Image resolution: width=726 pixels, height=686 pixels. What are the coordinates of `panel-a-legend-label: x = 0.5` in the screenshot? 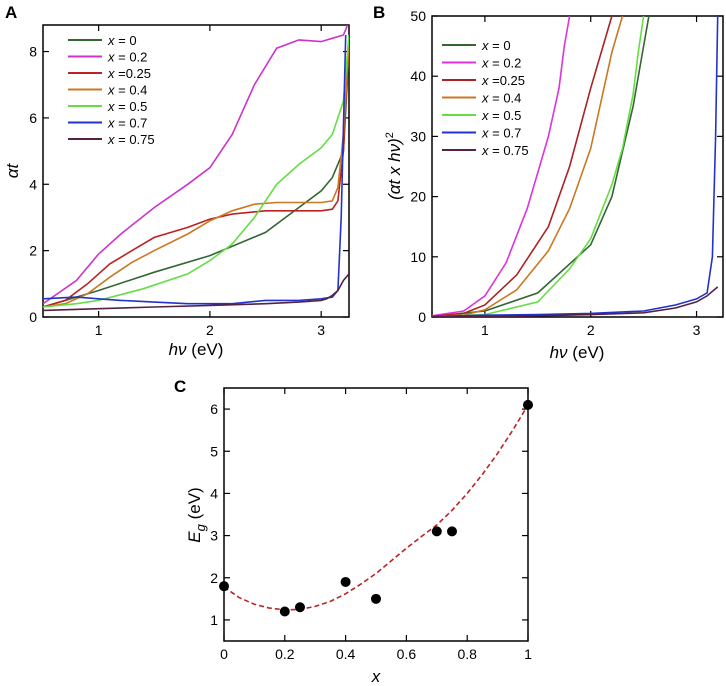 It's located at (127, 106).